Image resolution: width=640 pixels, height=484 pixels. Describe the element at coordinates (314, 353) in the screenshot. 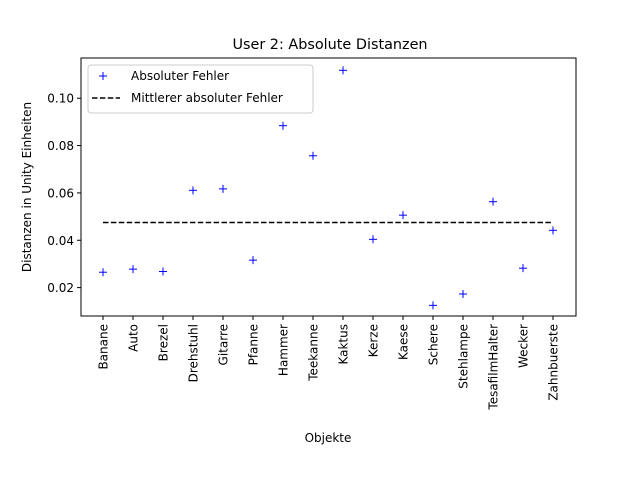

I see `x-tick-label-teekanne: Teekanne` at that location.